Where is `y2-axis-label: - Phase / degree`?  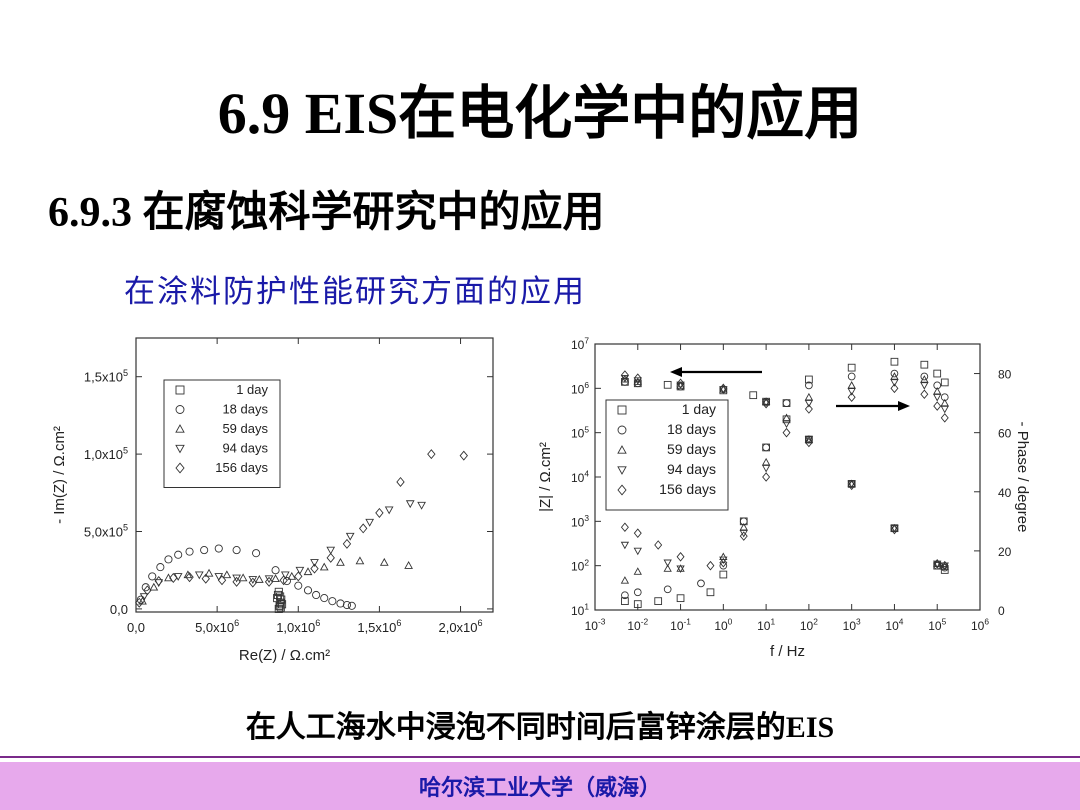 y2-axis-label: - Phase / degree is located at coordinates (1022, 477).